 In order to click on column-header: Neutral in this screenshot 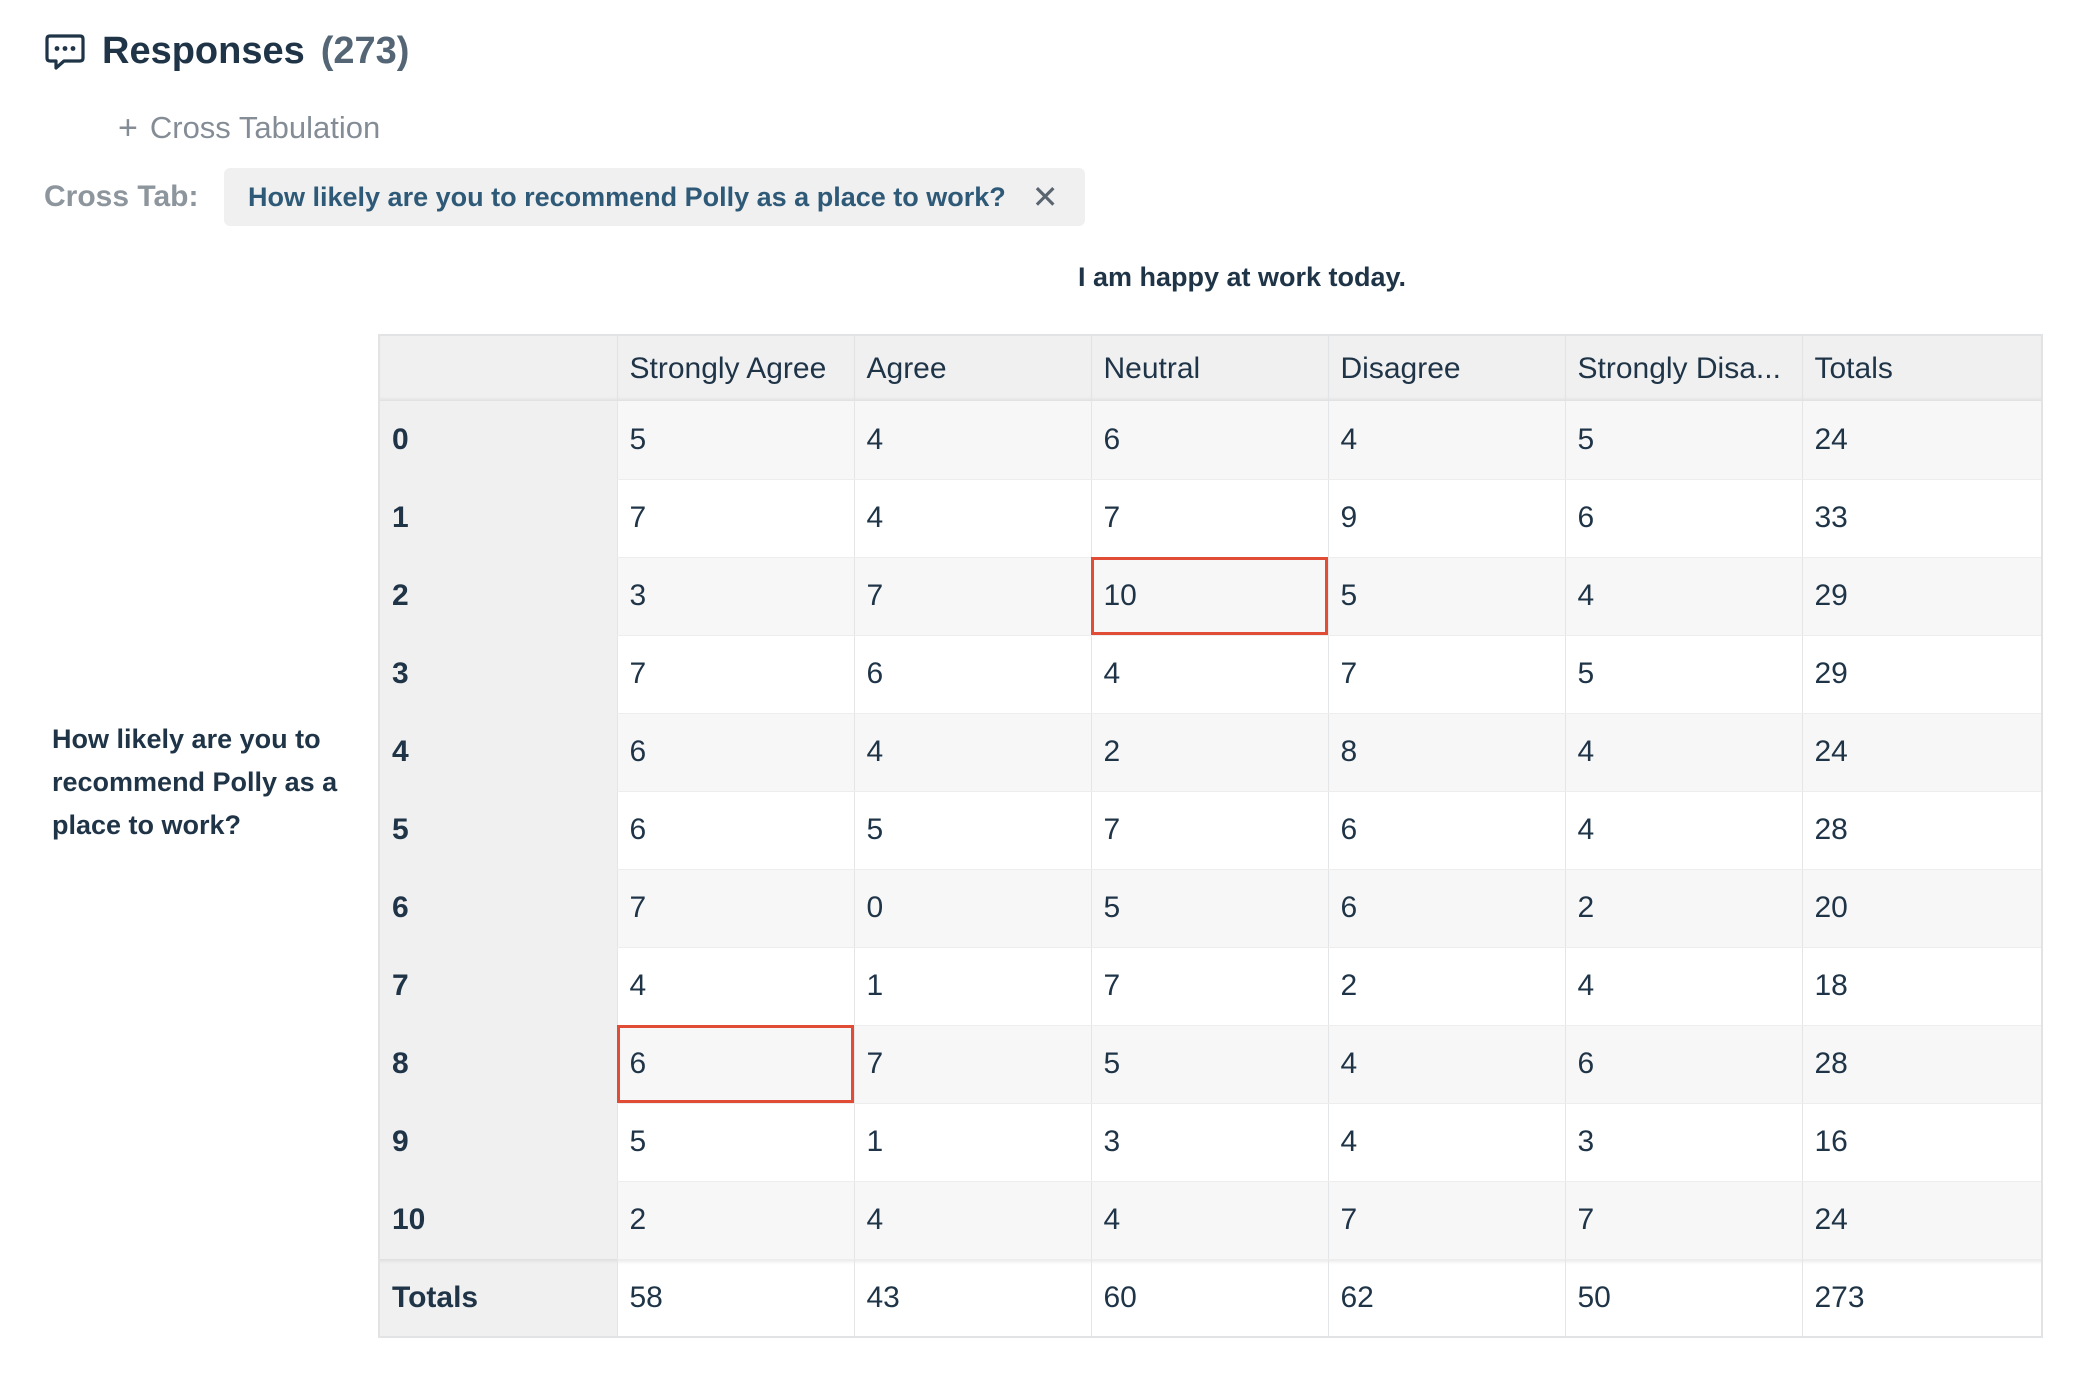, I will do `click(1209, 368)`.